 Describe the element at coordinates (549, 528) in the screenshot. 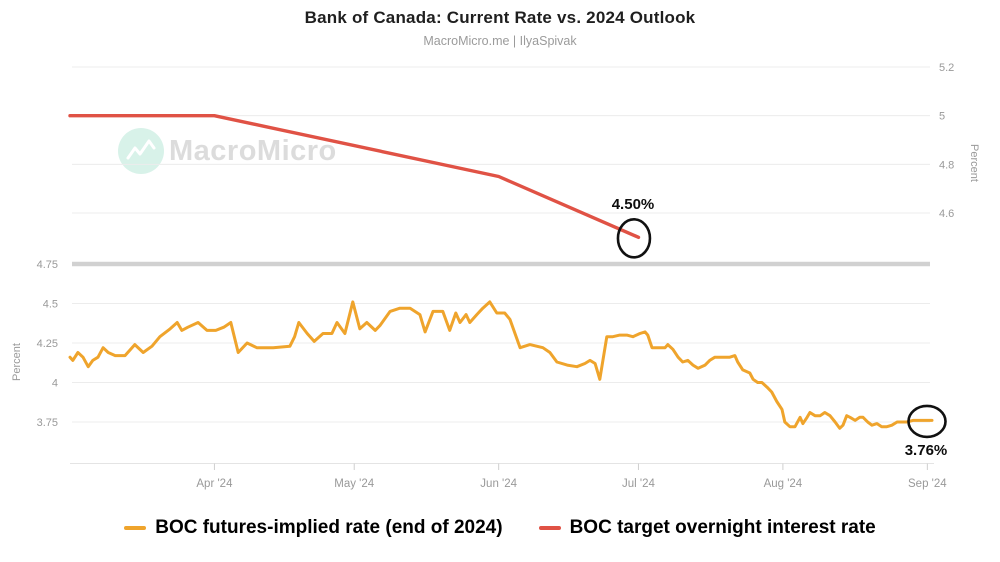

I see `legend-dash-target-icon` at that location.